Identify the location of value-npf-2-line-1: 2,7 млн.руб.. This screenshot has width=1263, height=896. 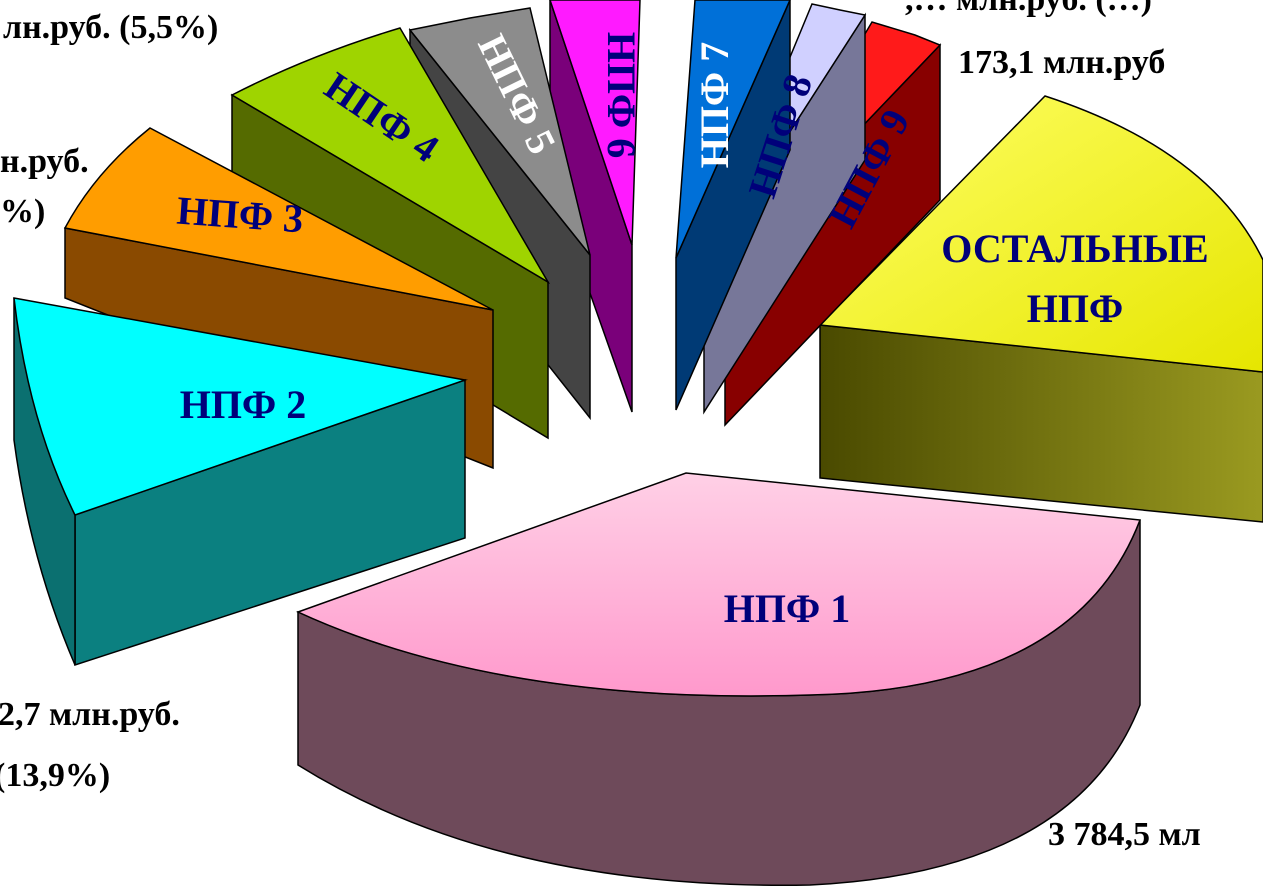
(90, 714).